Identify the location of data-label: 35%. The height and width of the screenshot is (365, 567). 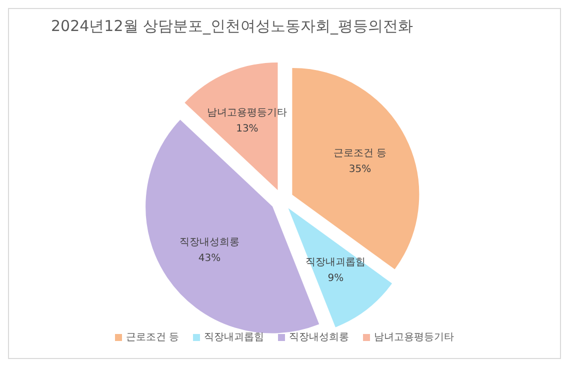
(360, 170).